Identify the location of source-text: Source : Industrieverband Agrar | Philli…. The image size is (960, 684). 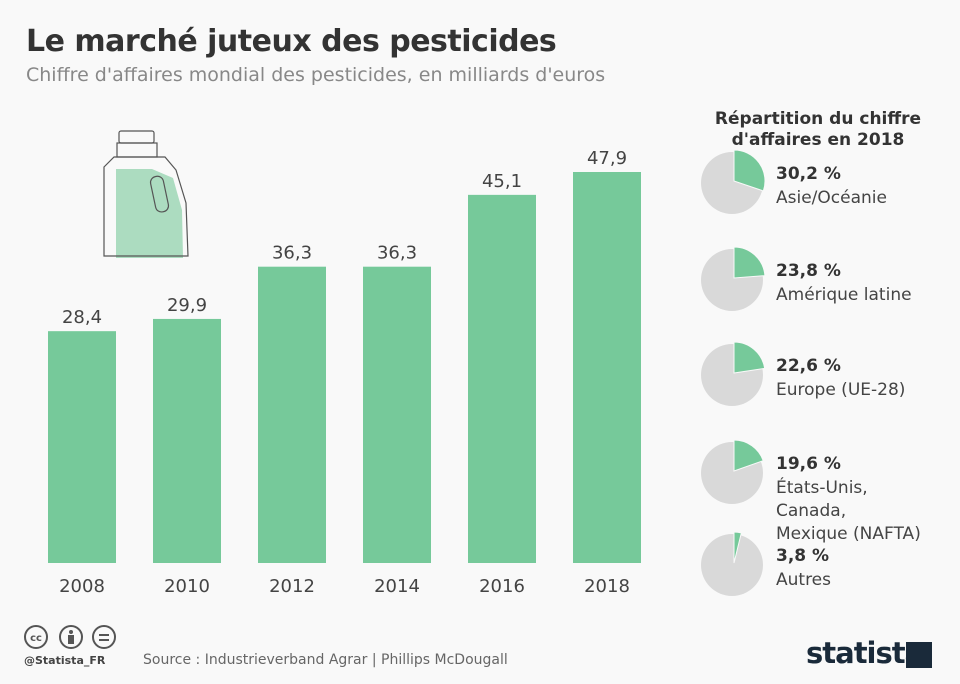
(325, 660).